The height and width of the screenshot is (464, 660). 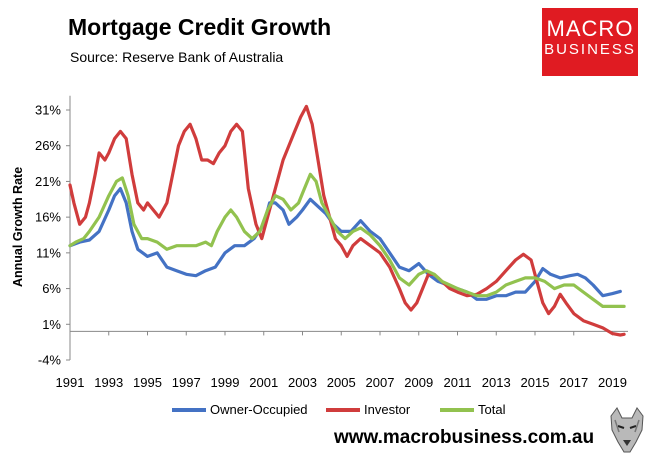 What do you see at coordinates (464, 437) in the screenshot?
I see `website-url: www.macrobusiness.com.au` at bounding box center [464, 437].